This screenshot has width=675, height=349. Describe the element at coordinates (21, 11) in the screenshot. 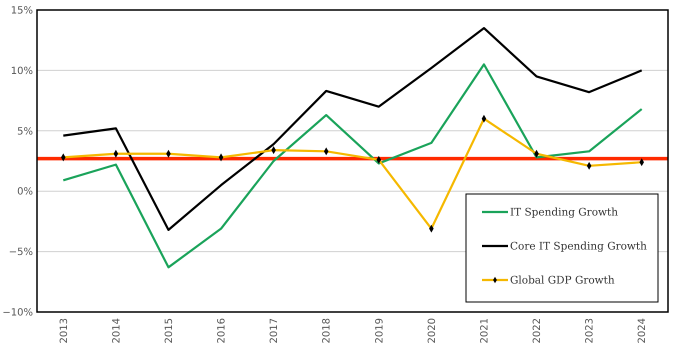

I see `y-tick-label: 15%` at that location.